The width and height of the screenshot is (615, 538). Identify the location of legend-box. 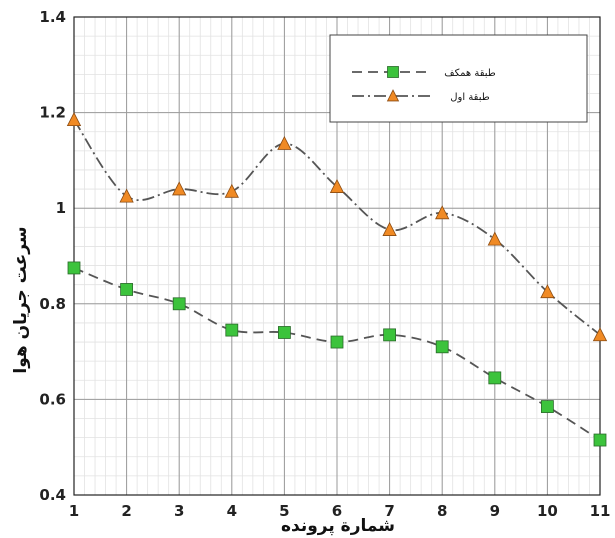
(458, 78).